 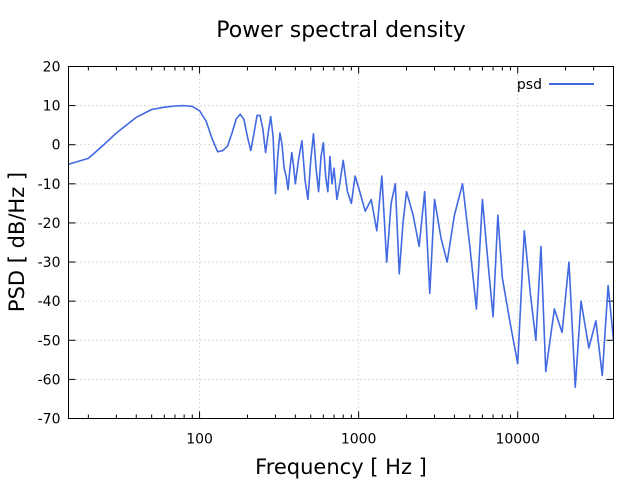 I want to click on y-tick-label: 10, so click(x=52, y=107).